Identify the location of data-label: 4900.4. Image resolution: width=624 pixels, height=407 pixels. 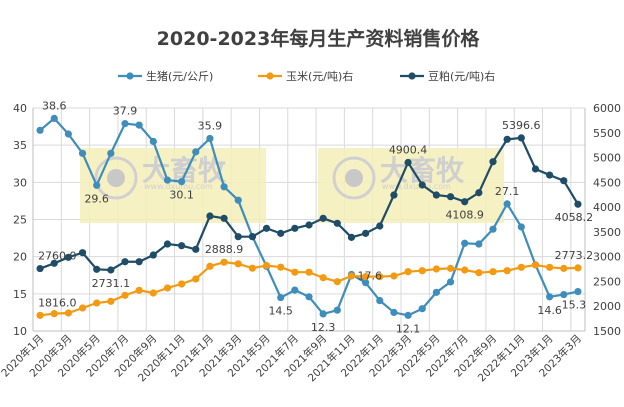
(408, 149).